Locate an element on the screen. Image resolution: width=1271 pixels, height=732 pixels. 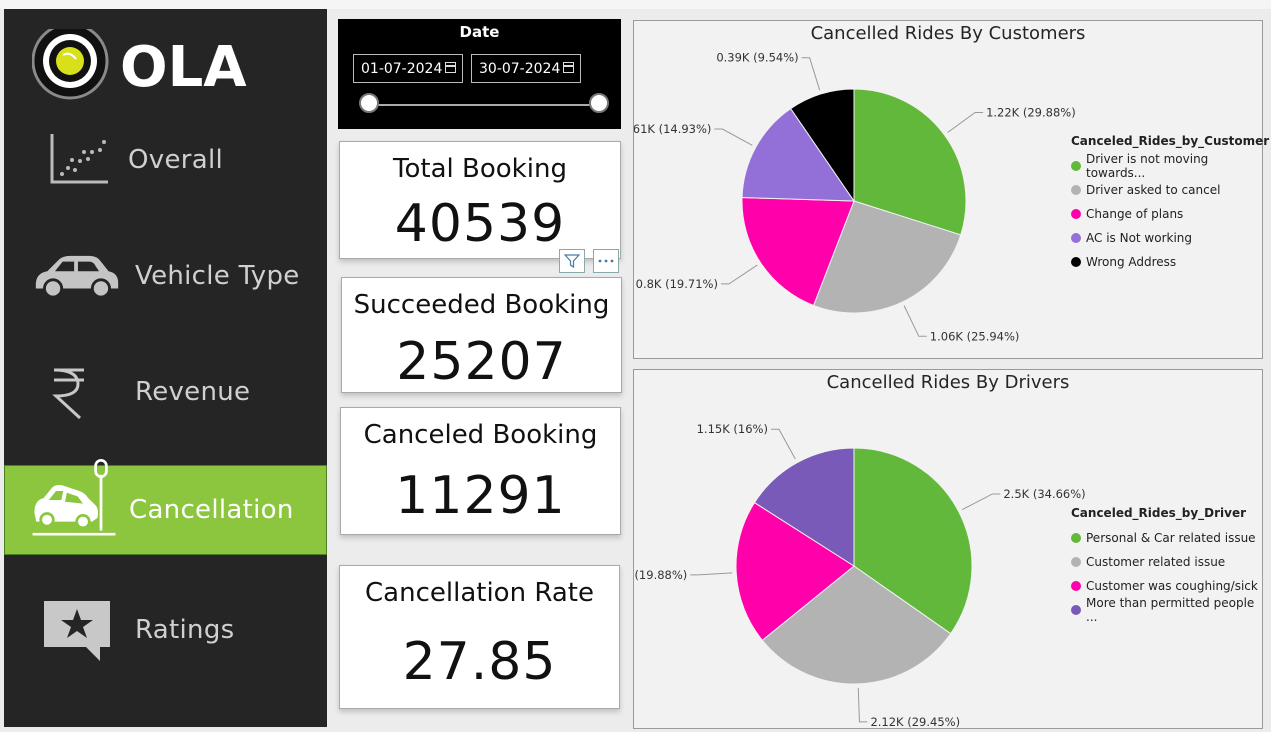
kpi-card-total-booking: Total Booking 40539 is located at coordinates (480, 200).